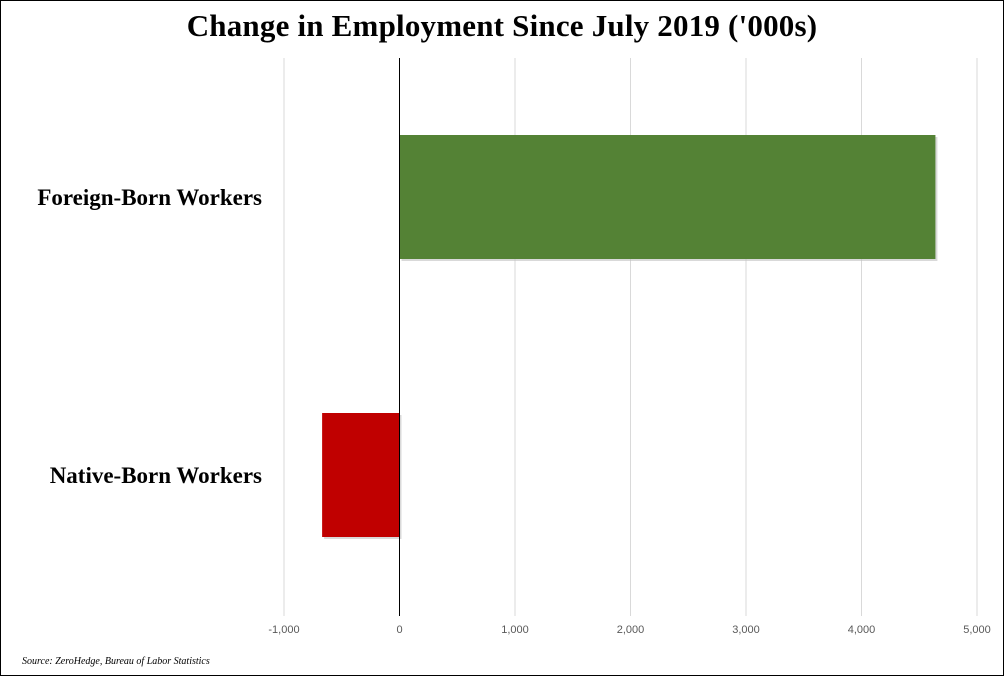 This screenshot has height=676, width=1004. I want to click on bar-native-born, so click(361, 475).